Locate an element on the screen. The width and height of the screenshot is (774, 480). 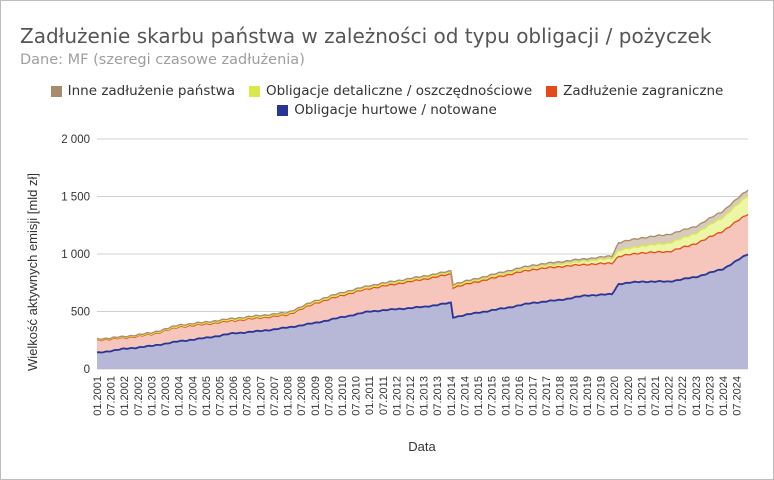
x-tick-label: 07.2015 is located at coordinates (493, 396).